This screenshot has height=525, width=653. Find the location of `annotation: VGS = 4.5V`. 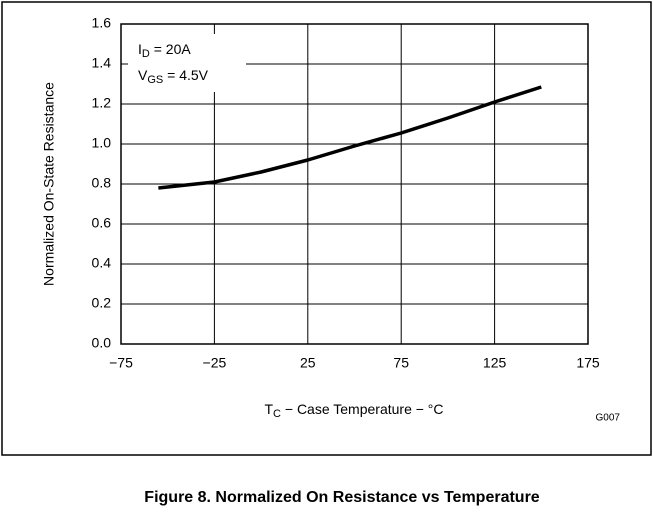

annotation: VGS = 4.5V is located at coordinates (173, 76).